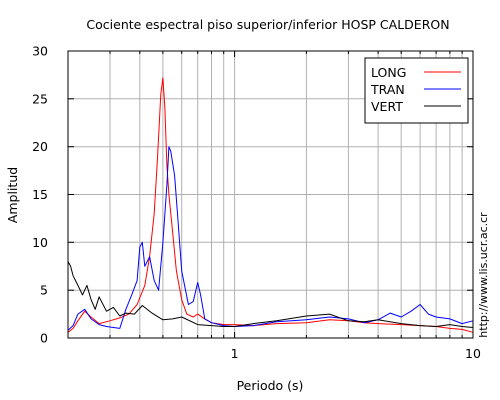 The height and width of the screenshot is (400, 500). What do you see at coordinates (235, 353) in the screenshot?
I see `x-tick-label: 1` at bounding box center [235, 353].